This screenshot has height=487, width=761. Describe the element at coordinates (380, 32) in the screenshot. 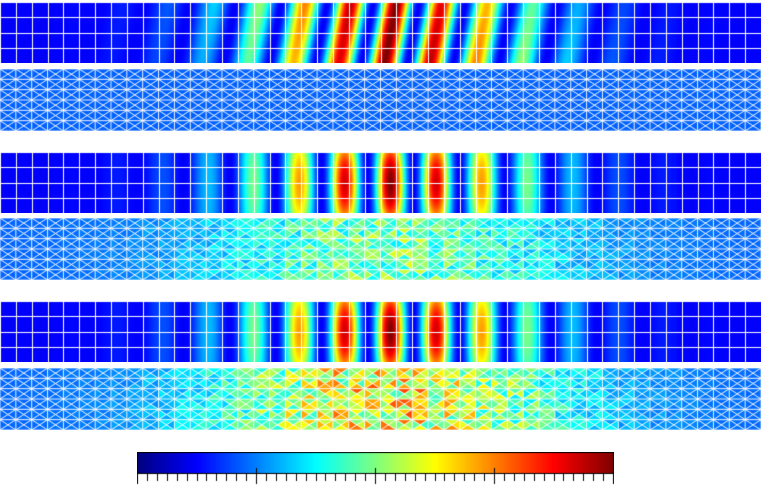

I see `panel-1-coarse-field` at that location.